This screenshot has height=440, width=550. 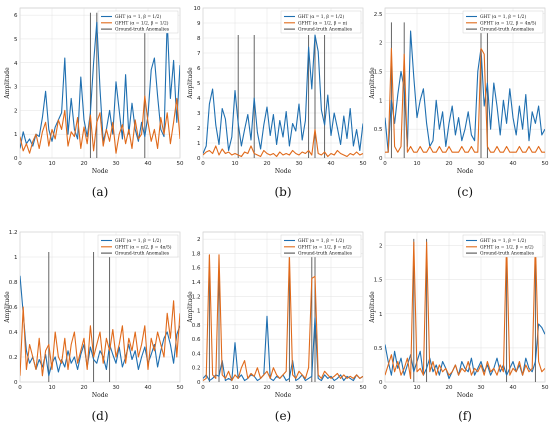 What do you see at coordinates (142, 23) in the screenshot?
I see `legend-entry: GFHT (α = 1/2, β = 1/2)` at bounding box center [142, 23].